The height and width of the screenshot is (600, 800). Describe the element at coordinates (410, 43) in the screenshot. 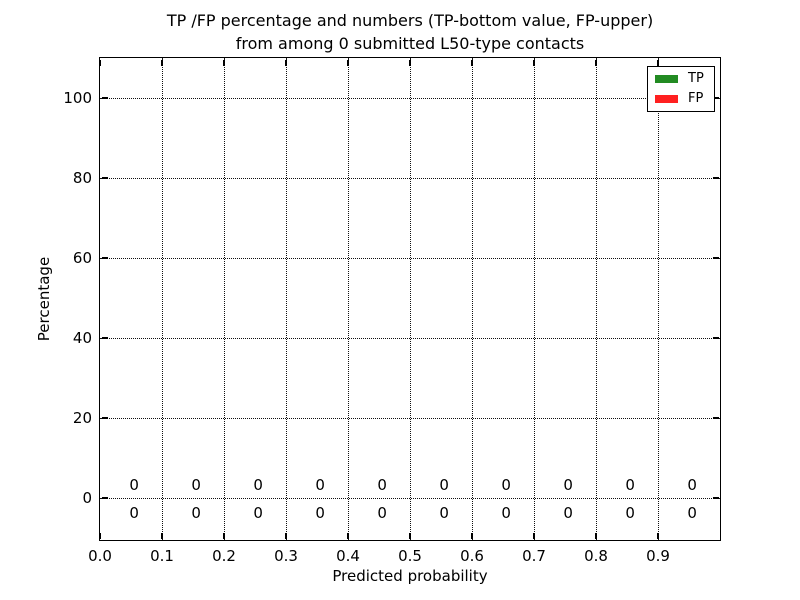

I see `chart-title-line-2: from among 0 submitted L50-type contacts` at that location.